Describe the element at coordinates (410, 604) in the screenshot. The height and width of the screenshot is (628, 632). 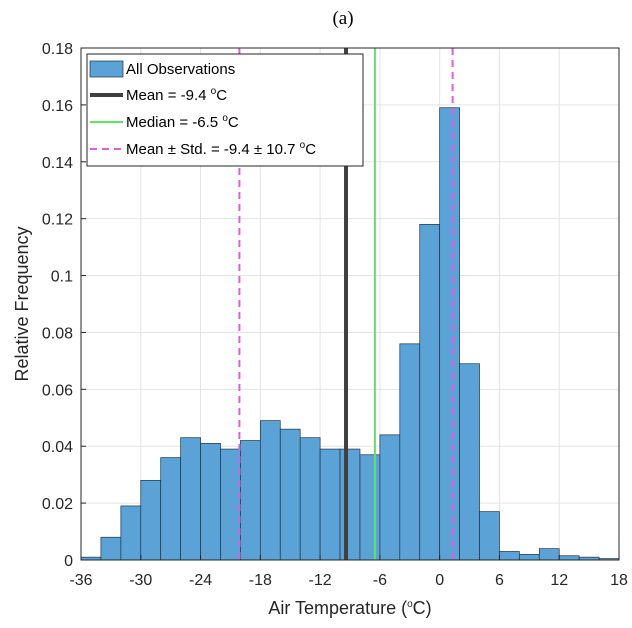
I see `x-axis-title-sup: o` at that location.